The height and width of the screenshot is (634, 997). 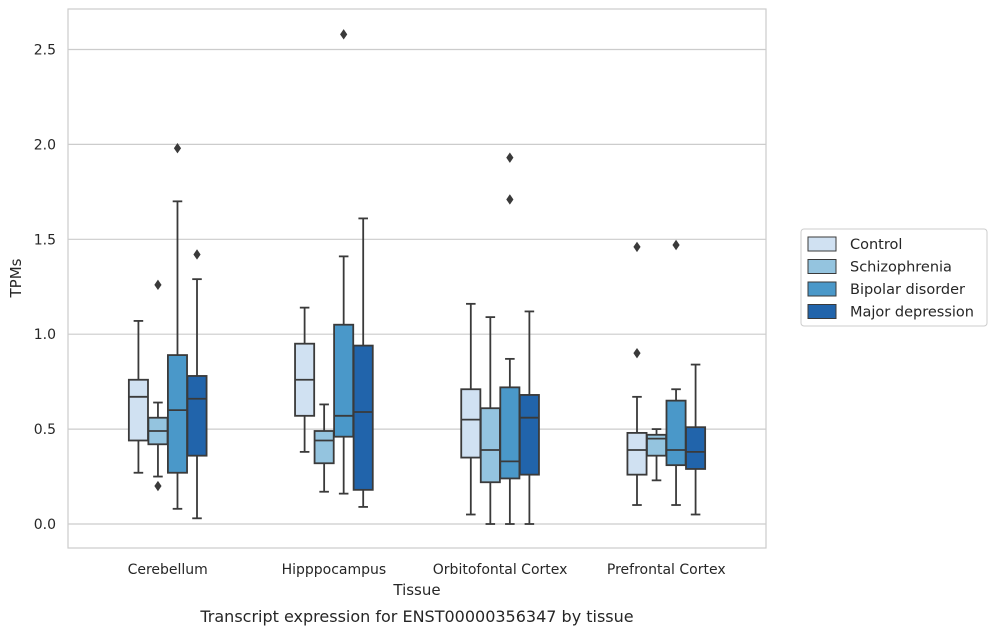 What do you see at coordinates (45, 430) in the screenshot?
I see `y-tick-label: 0.5` at bounding box center [45, 430].